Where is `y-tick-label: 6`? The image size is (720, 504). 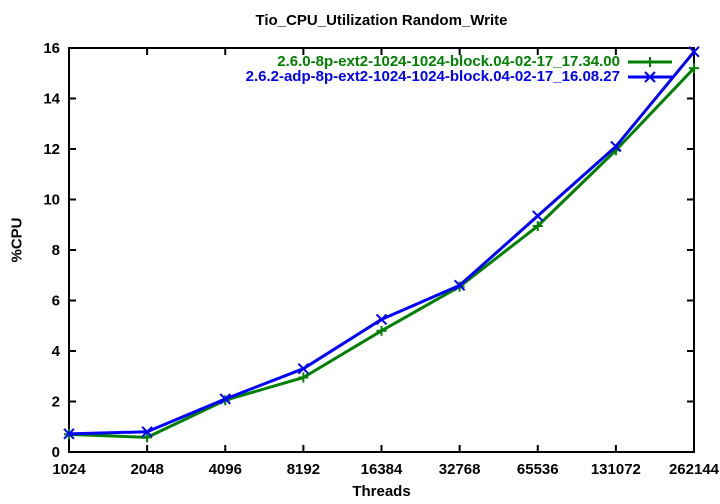
y-tick-label: 6 is located at coordinates (56, 301).